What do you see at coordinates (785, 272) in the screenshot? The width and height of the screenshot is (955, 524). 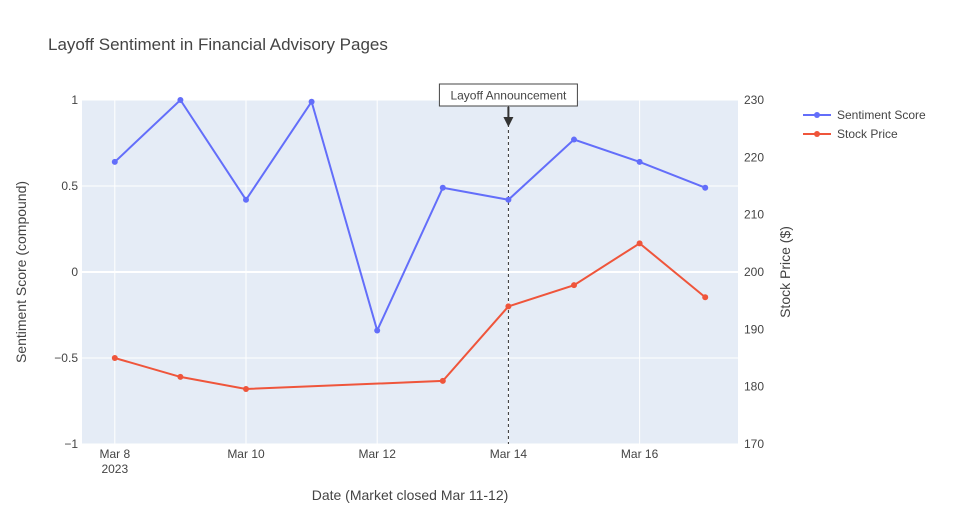 I see `y2-axis-title: Stock Price ($)` at bounding box center [785, 272].